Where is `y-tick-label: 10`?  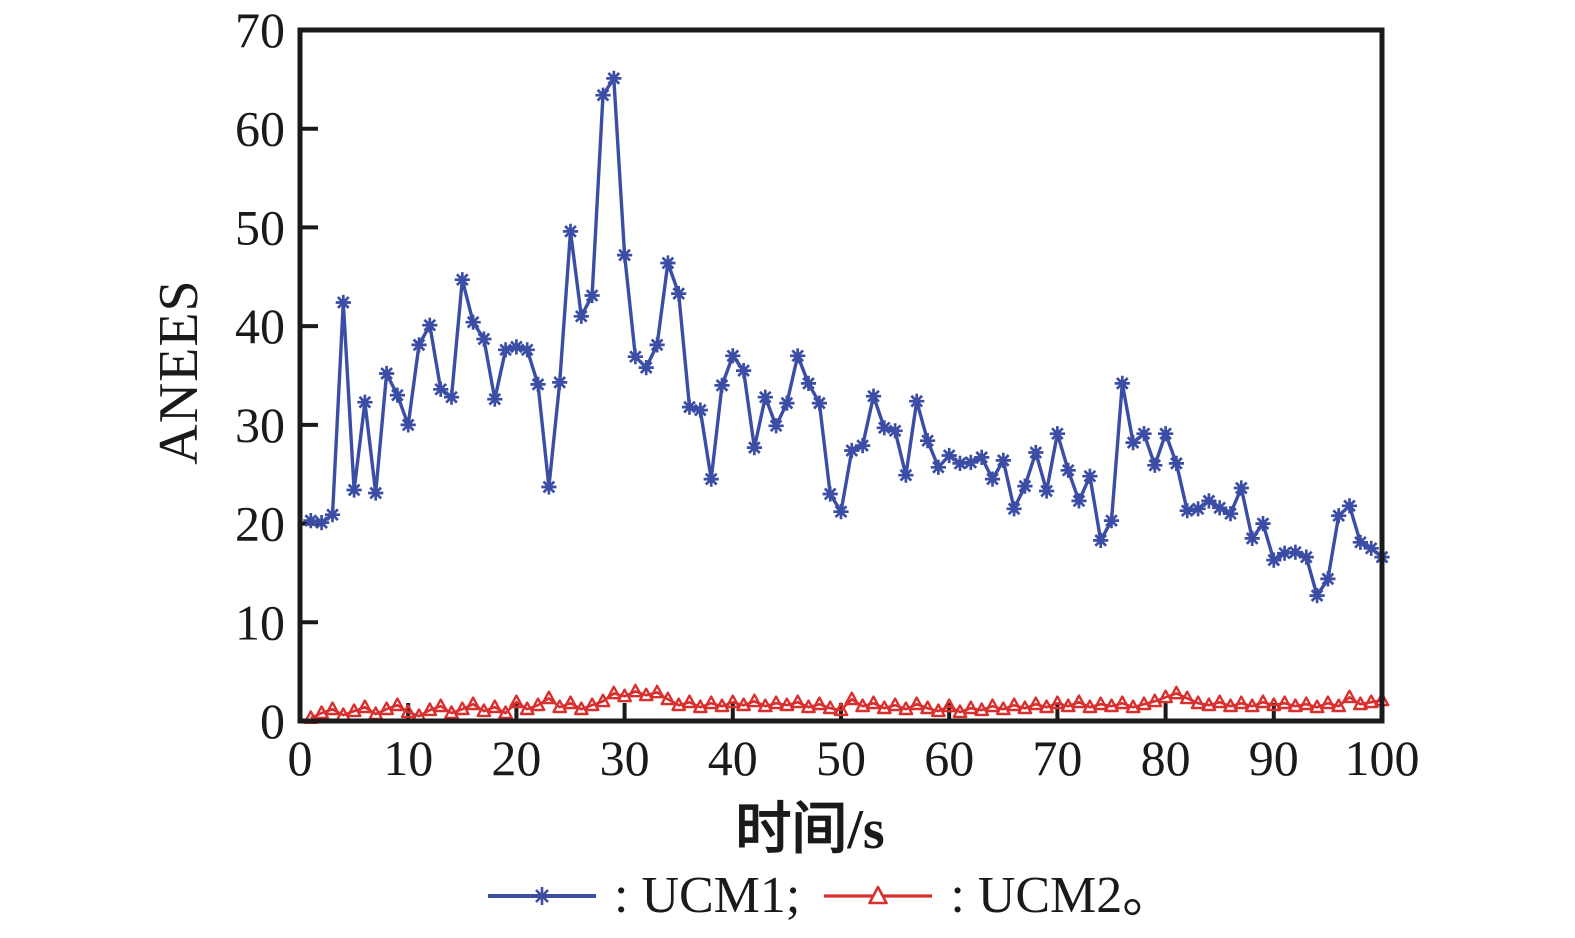
y-tick-label: 10 is located at coordinates (260, 622).